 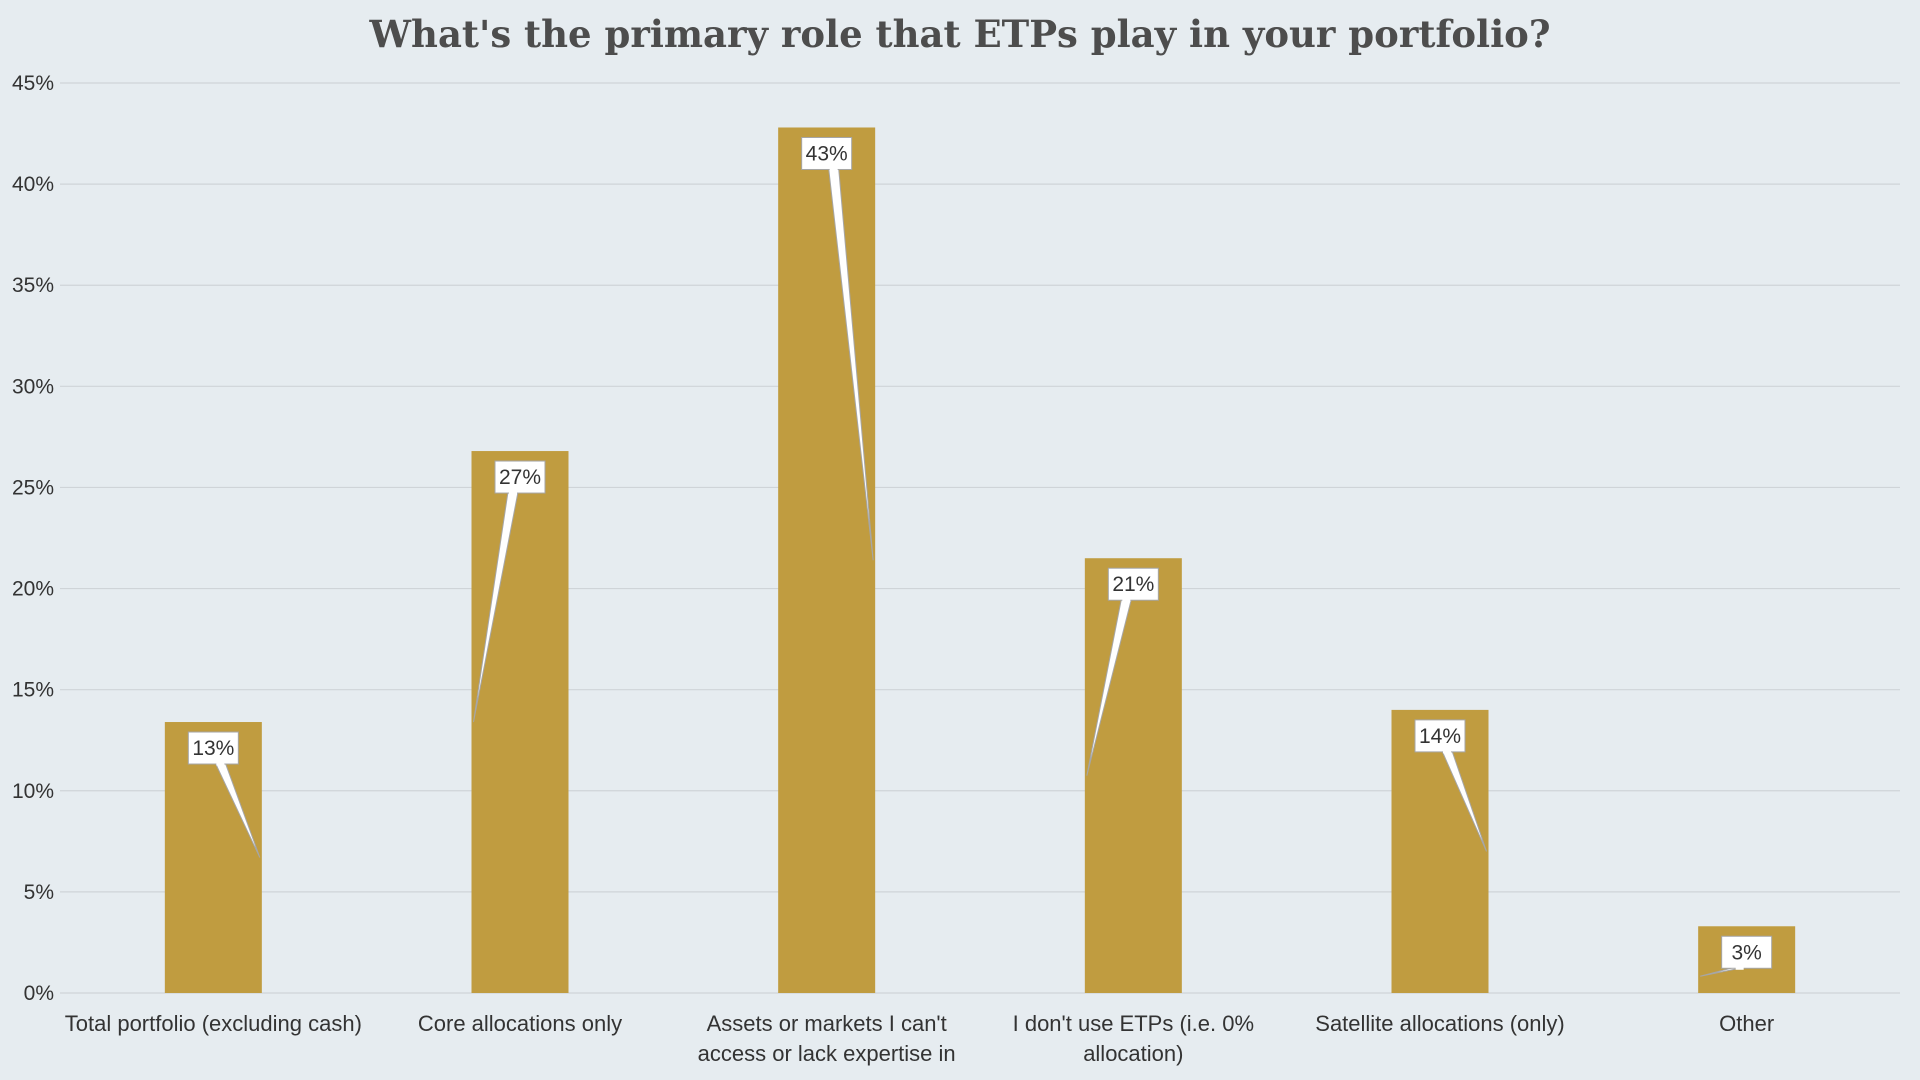 I want to click on y-tick-label: 35%, so click(x=33, y=285).